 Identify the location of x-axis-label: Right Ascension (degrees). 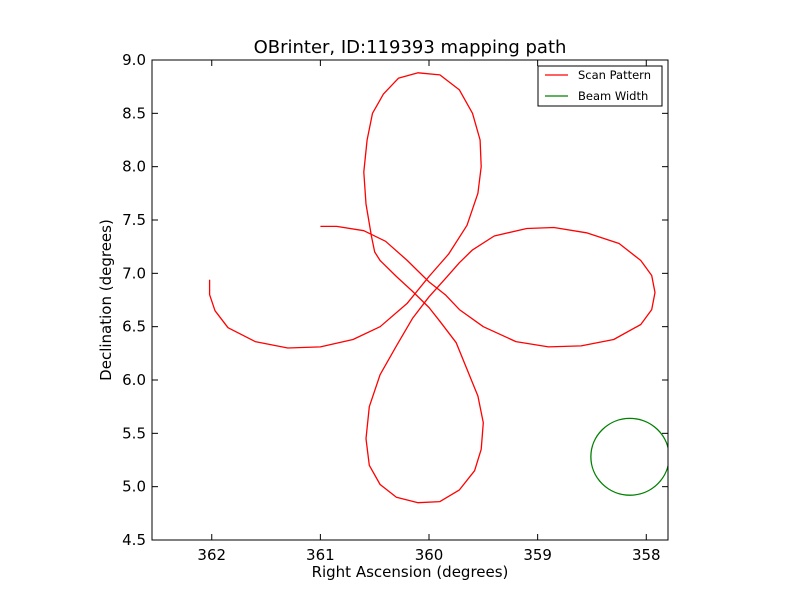
(410, 572).